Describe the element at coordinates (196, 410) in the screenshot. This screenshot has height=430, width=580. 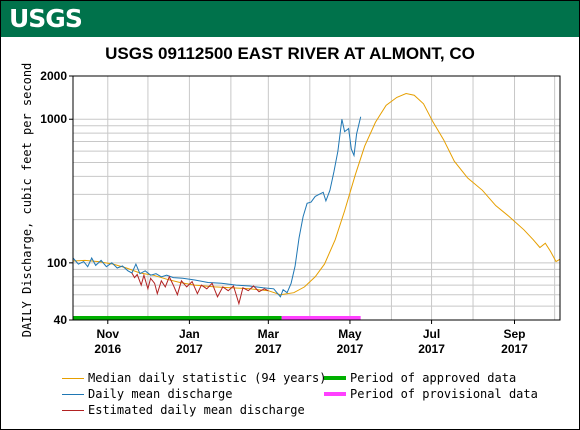
I see `legend-label-estimated: Estimated daily mean discharge` at that location.